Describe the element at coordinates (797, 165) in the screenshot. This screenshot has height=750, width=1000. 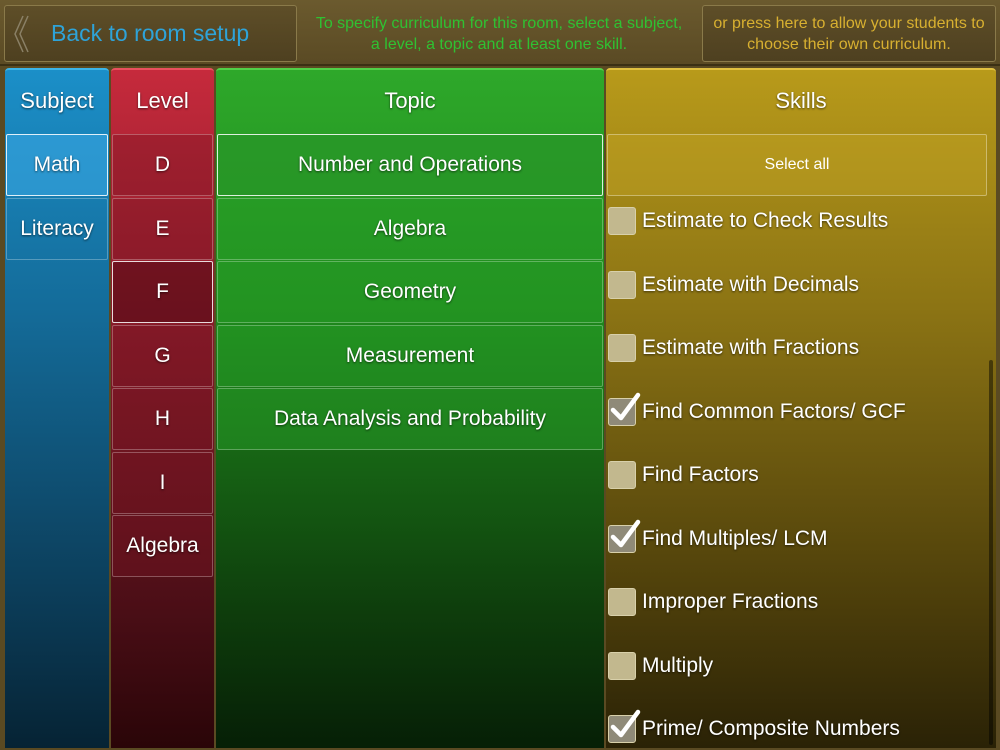
I see `select-all-button: Select all` at that location.